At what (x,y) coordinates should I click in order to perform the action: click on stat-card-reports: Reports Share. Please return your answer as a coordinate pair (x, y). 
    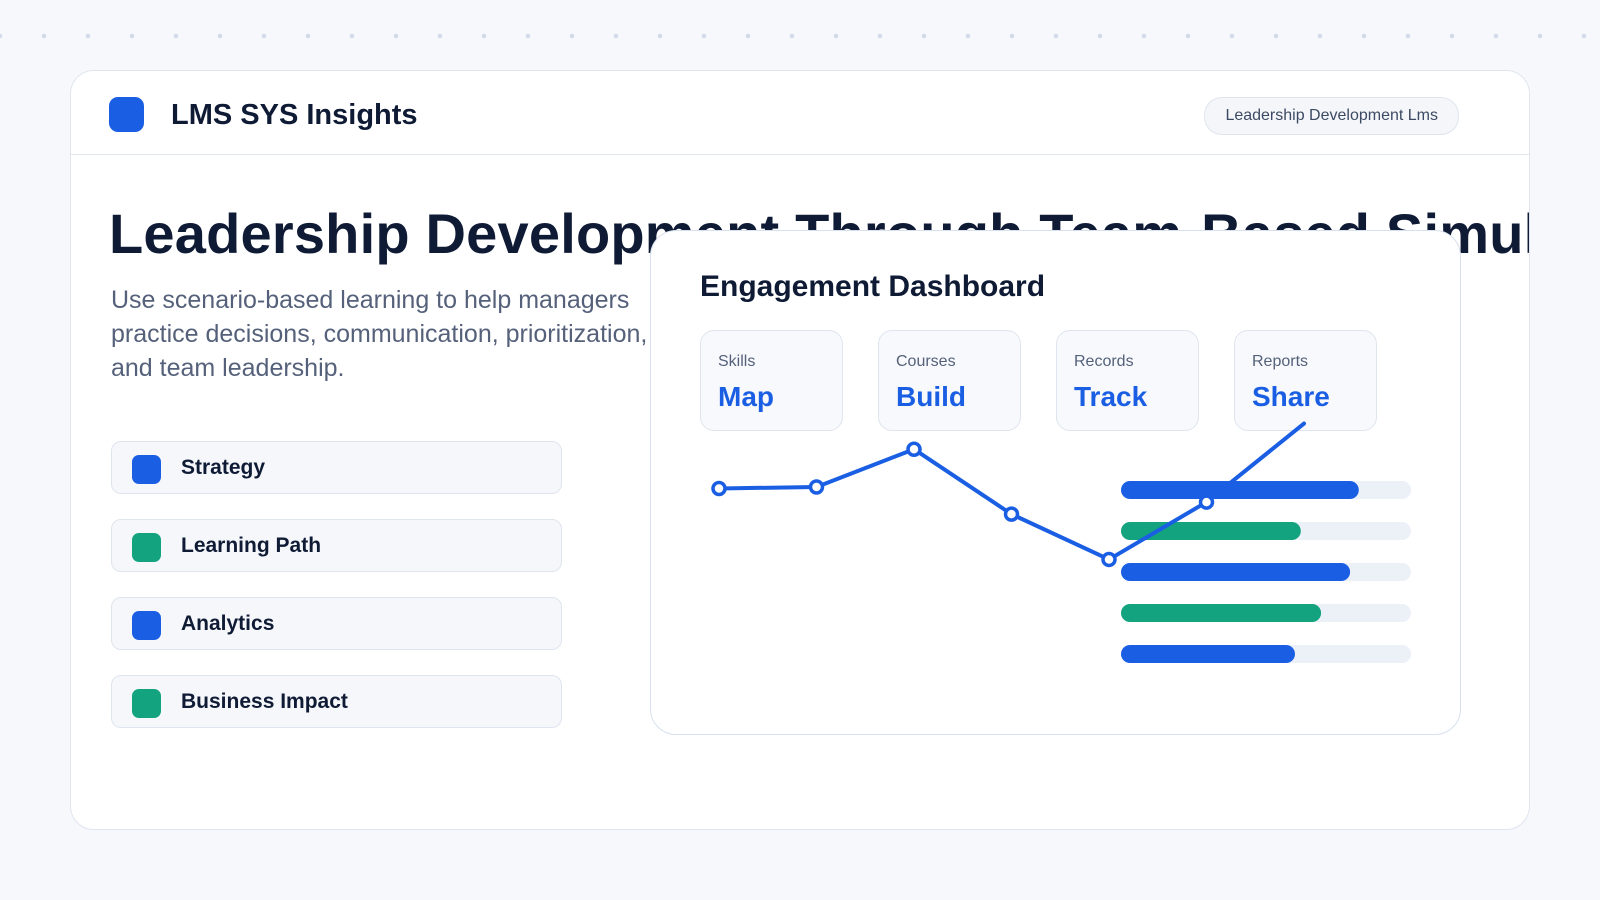
    Looking at the image, I should click on (1305, 380).